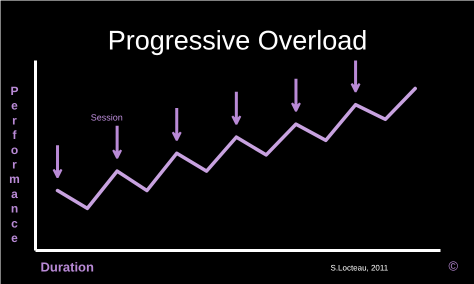 The width and height of the screenshot is (474, 284). Describe the element at coordinates (14, 164) in the screenshot. I see `text: Performance` at that location.